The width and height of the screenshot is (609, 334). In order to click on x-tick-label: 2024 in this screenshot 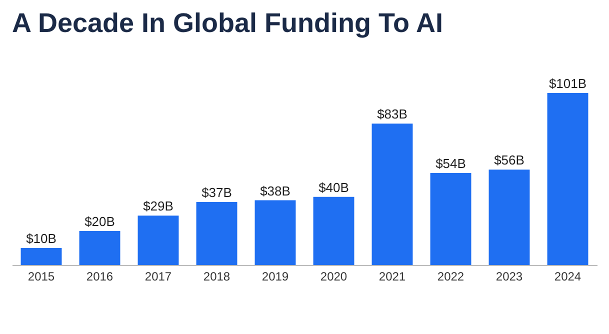, I will do `click(568, 277)`.